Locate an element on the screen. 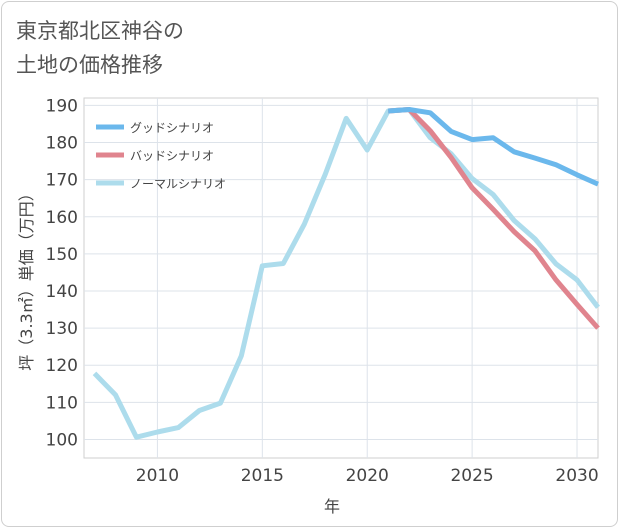 This screenshot has height=530, width=621. x-tick-label: 2020 is located at coordinates (367, 476).